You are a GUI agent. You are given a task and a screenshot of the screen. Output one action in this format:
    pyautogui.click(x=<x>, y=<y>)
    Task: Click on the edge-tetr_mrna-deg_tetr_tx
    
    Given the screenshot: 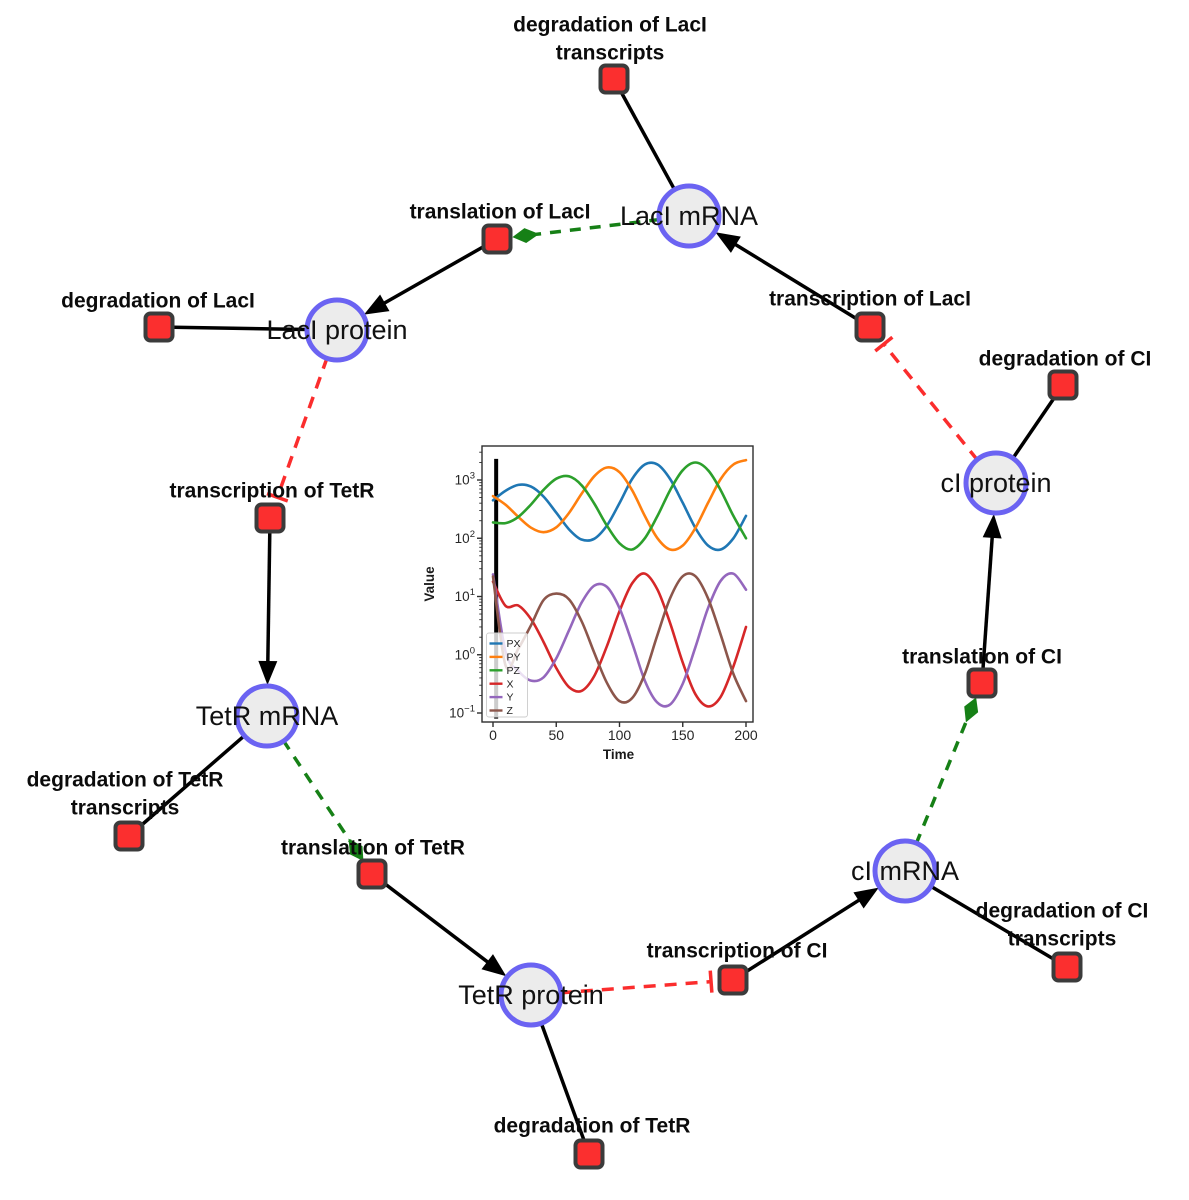 What is the action you would take?
    pyautogui.click(x=187, y=785)
    